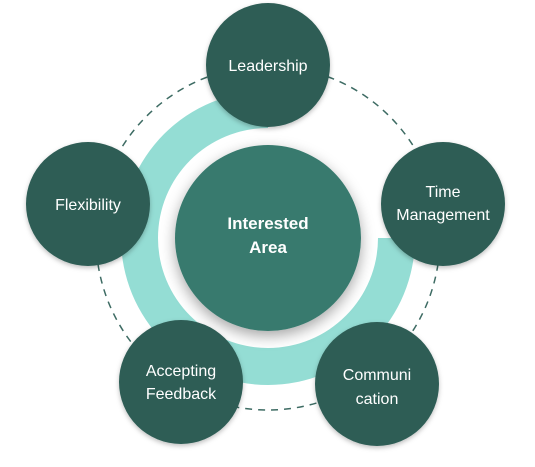 The image size is (535, 467). I want to click on center-node: Interested Area, so click(268, 238).